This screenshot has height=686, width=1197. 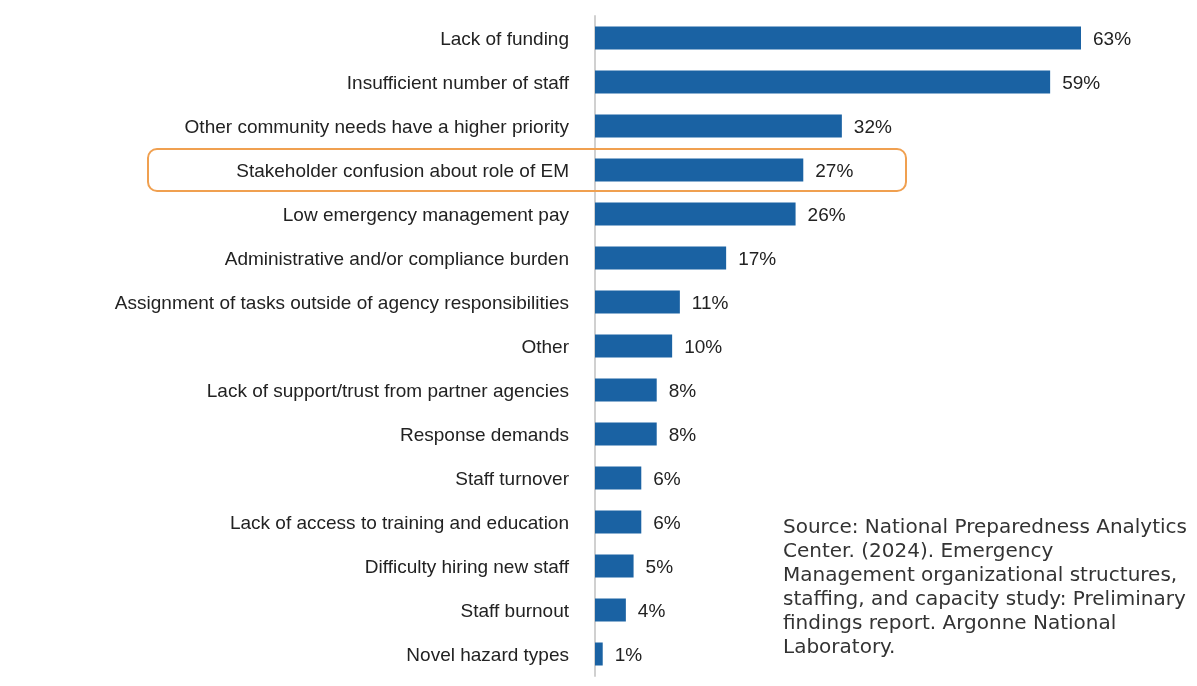 What do you see at coordinates (515, 610) in the screenshot?
I see `y-tick-label: Staff burnout` at bounding box center [515, 610].